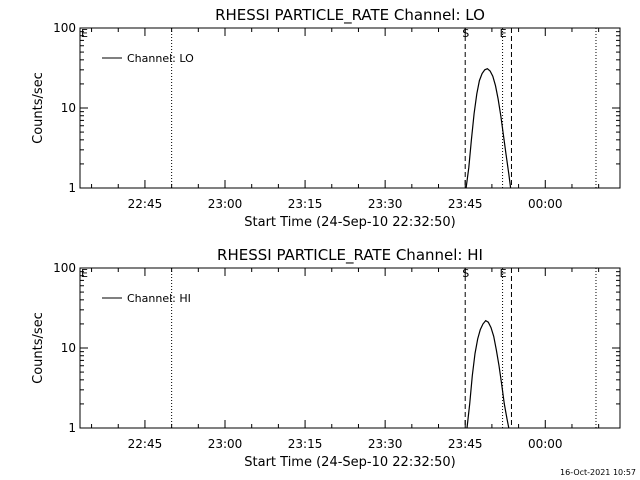 Image resolution: width=640 pixels, height=480 pixels. What do you see at coordinates (305, 444) in the screenshot?
I see `chart-2-x-tick-label: 23:15` at bounding box center [305, 444].